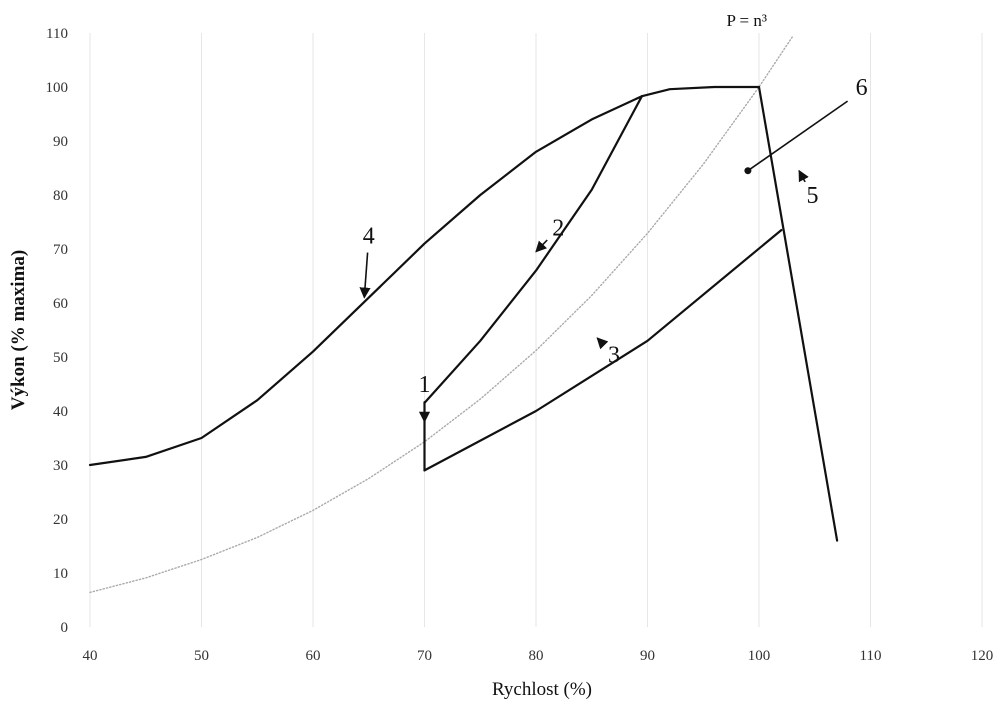  I want to click on y-tick-label: 50, so click(60, 358).